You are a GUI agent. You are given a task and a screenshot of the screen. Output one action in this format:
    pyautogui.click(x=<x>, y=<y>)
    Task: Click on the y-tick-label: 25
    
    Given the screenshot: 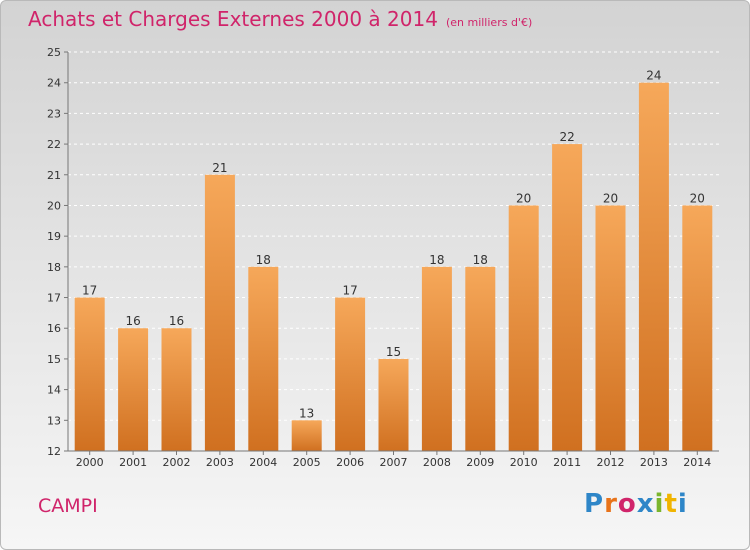 What is the action you would take?
    pyautogui.click(x=54, y=52)
    